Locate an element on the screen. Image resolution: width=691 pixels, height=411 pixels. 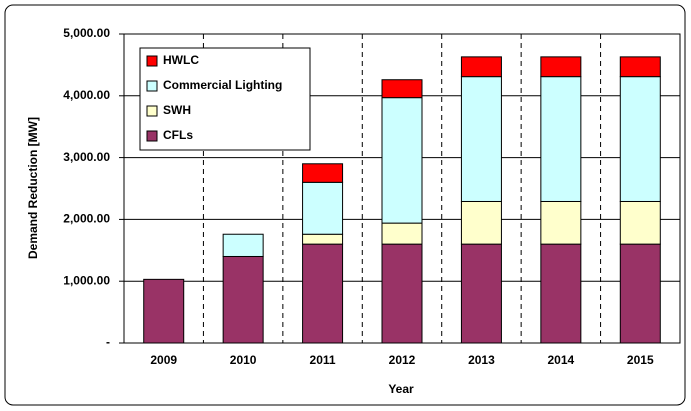
y-tick-label: 5,000.00 is located at coordinates (86, 33).